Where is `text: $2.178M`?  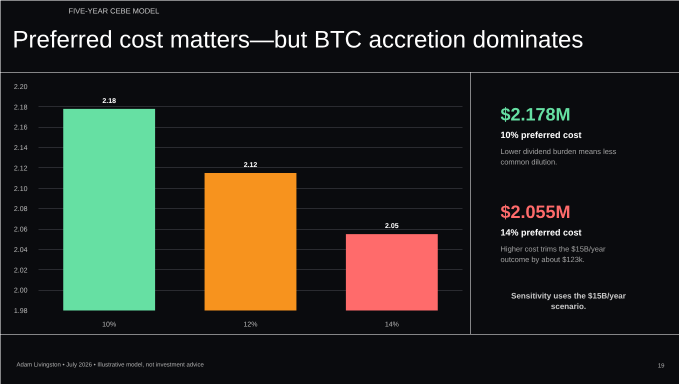 text: $2.178M is located at coordinates (535, 114).